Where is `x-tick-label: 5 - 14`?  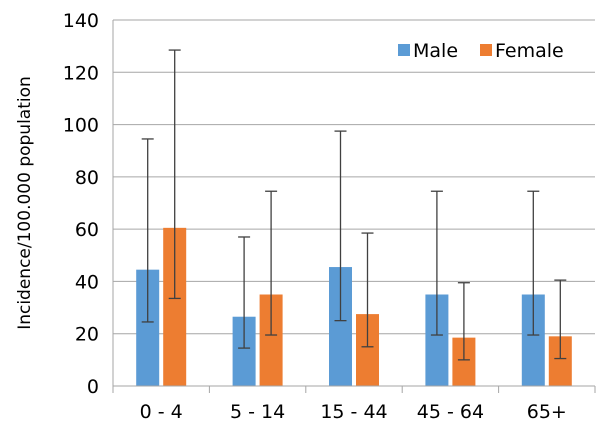
x-tick-label: 5 - 14 is located at coordinates (257, 412).